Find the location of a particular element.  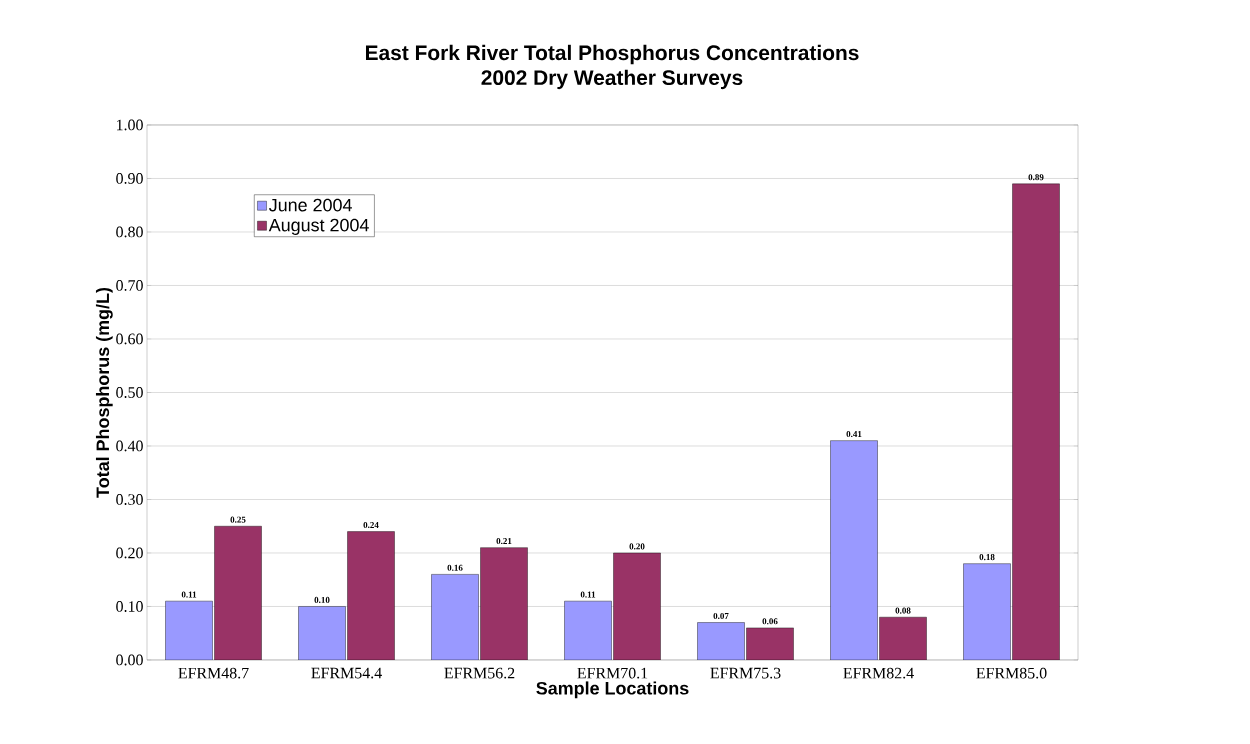

y-tick-label: 0.40 is located at coordinates (129, 446).